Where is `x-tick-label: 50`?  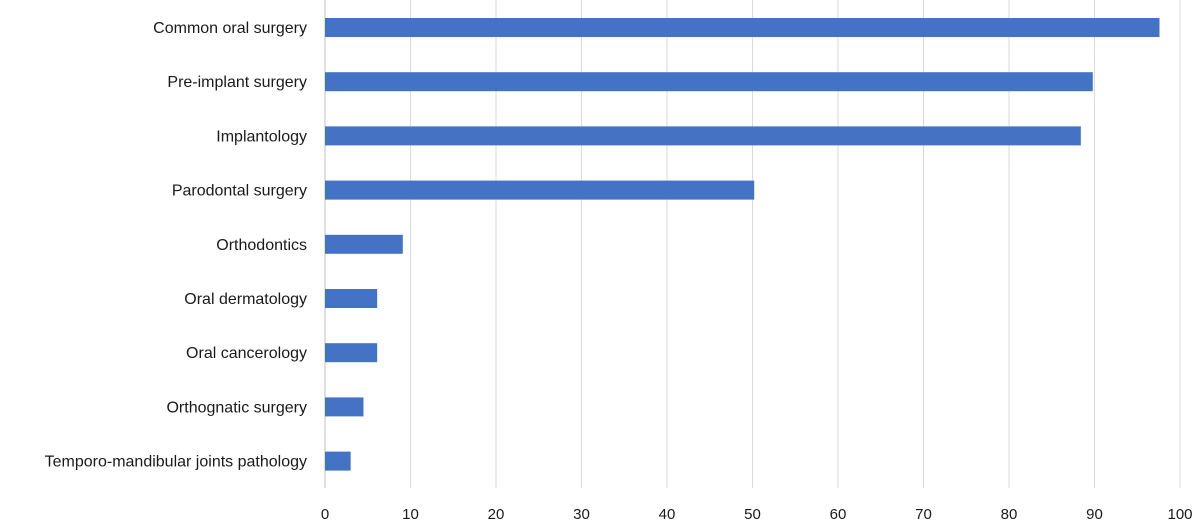 x-tick-label: 50 is located at coordinates (752, 514).